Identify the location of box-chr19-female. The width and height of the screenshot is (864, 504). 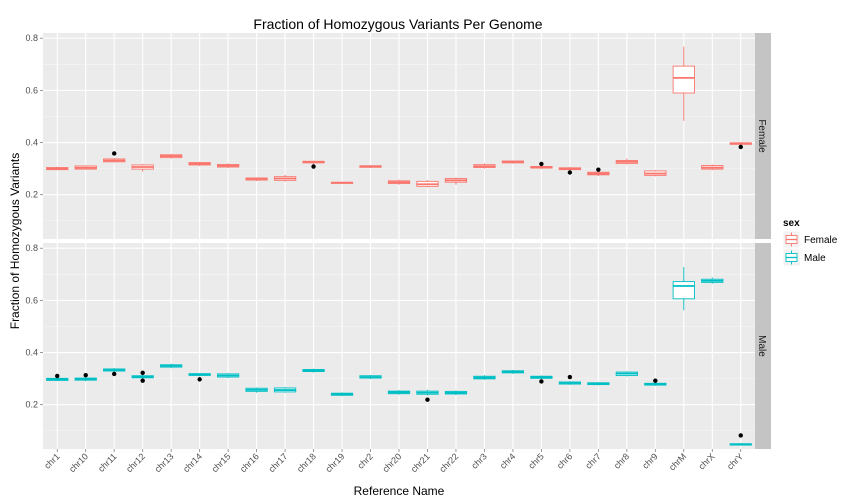
(342, 182).